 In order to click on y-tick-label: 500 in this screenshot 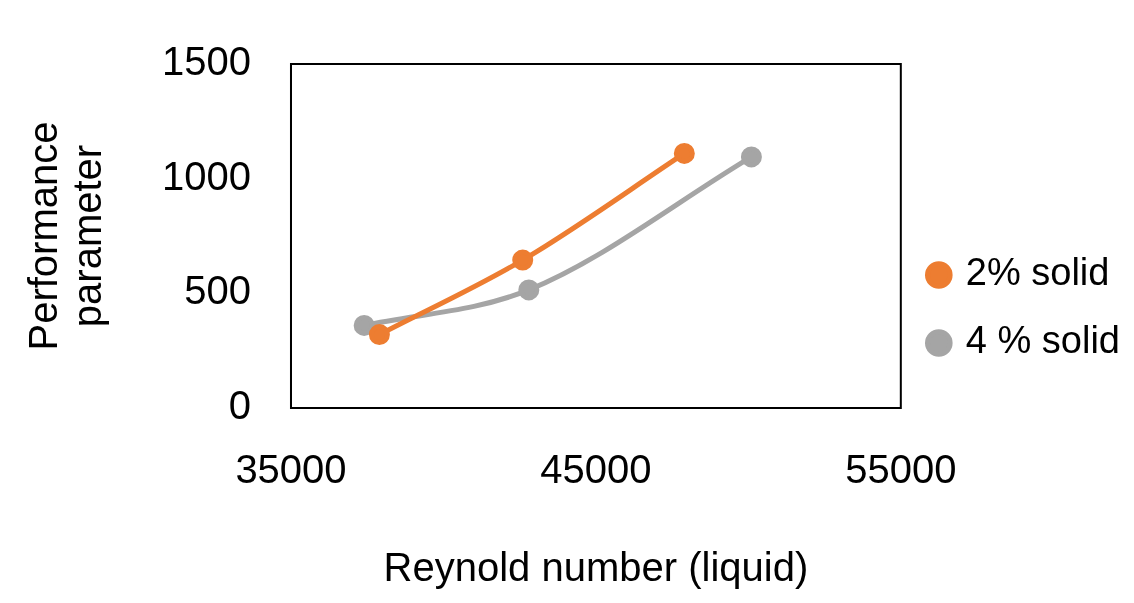, I will do `click(217, 290)`.